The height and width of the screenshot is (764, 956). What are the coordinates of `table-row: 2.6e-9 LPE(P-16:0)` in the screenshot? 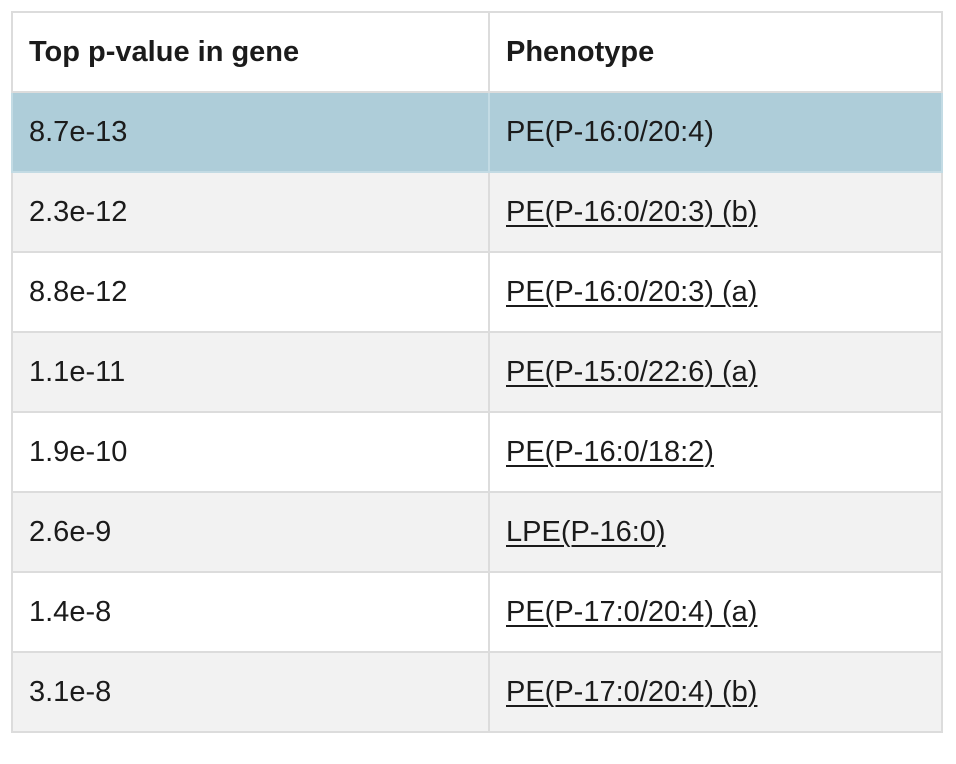 It's located at (477, 532).